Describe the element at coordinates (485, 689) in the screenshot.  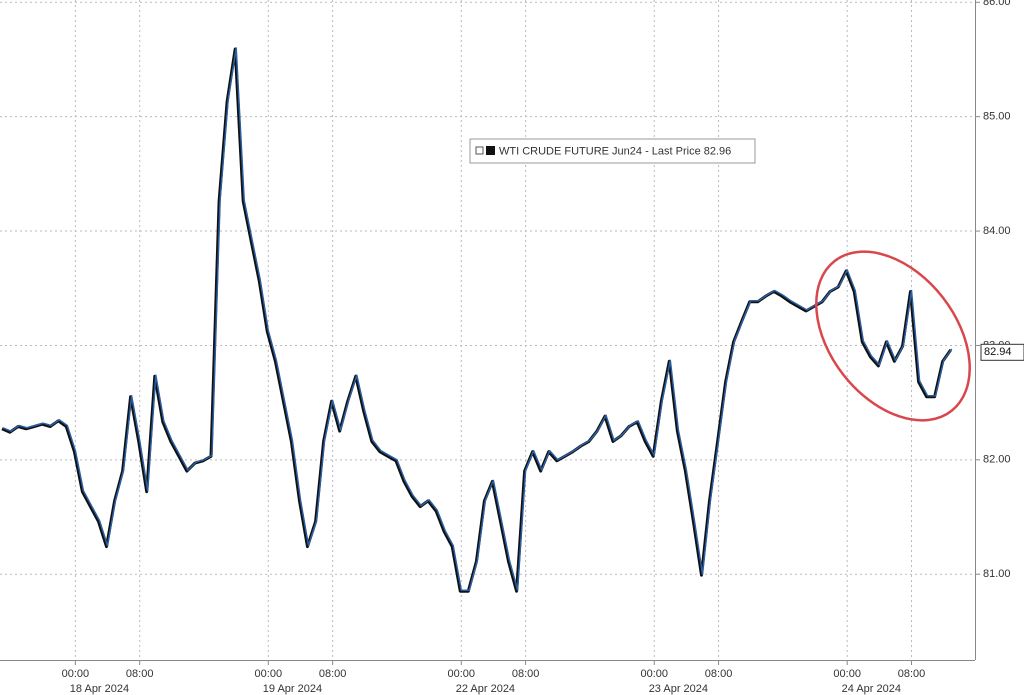
I see `x-date-label: 22 Apr 2024` at that location.